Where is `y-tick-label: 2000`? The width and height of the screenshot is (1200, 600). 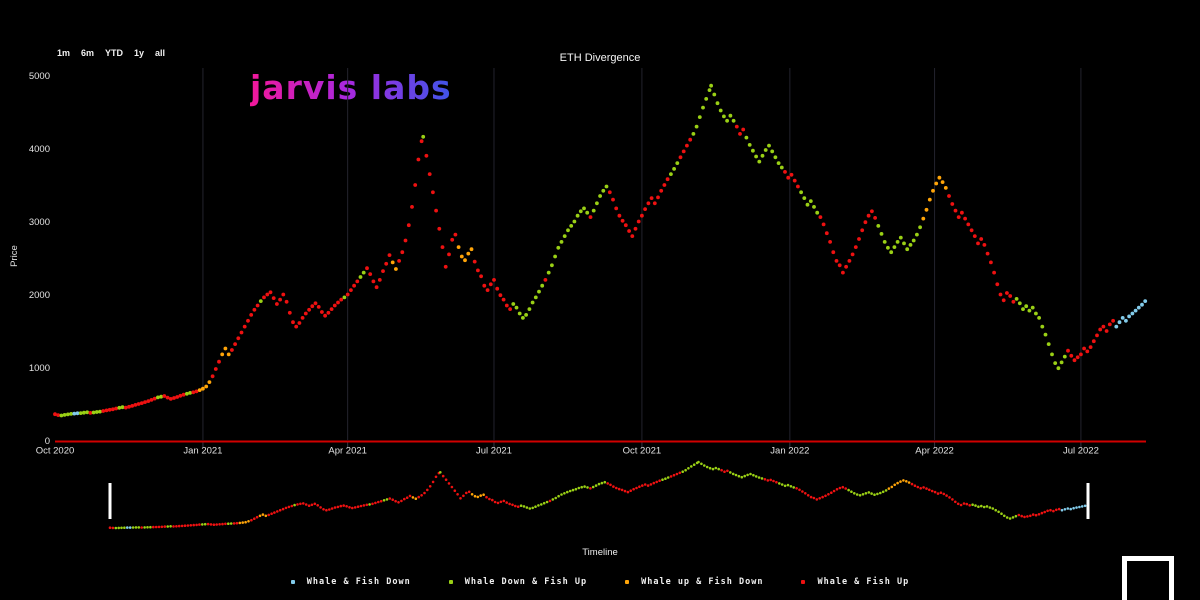
y-tick-label: 2000 is located at coordinates (39, 295).